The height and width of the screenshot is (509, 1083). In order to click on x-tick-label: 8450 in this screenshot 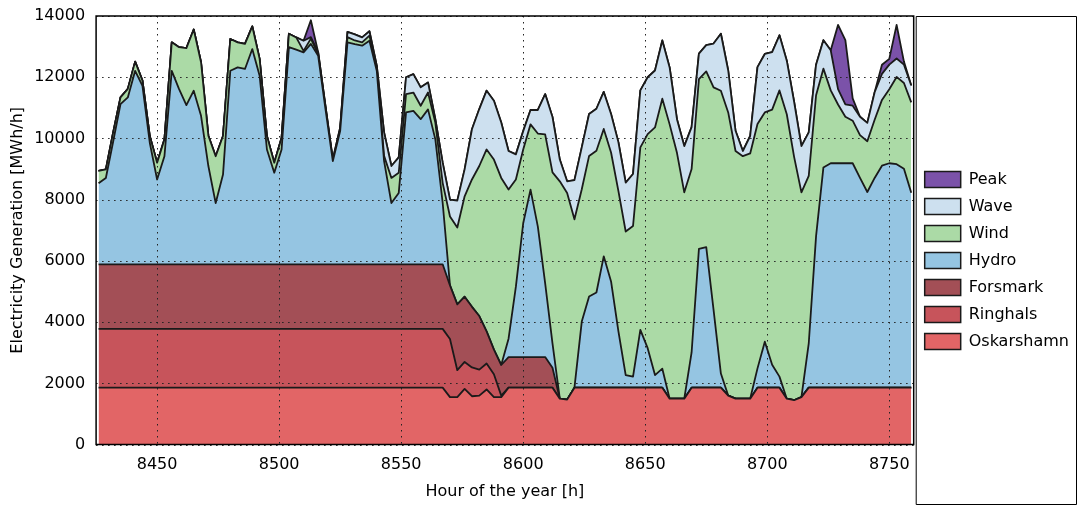, I will do `click(157, 464)`.